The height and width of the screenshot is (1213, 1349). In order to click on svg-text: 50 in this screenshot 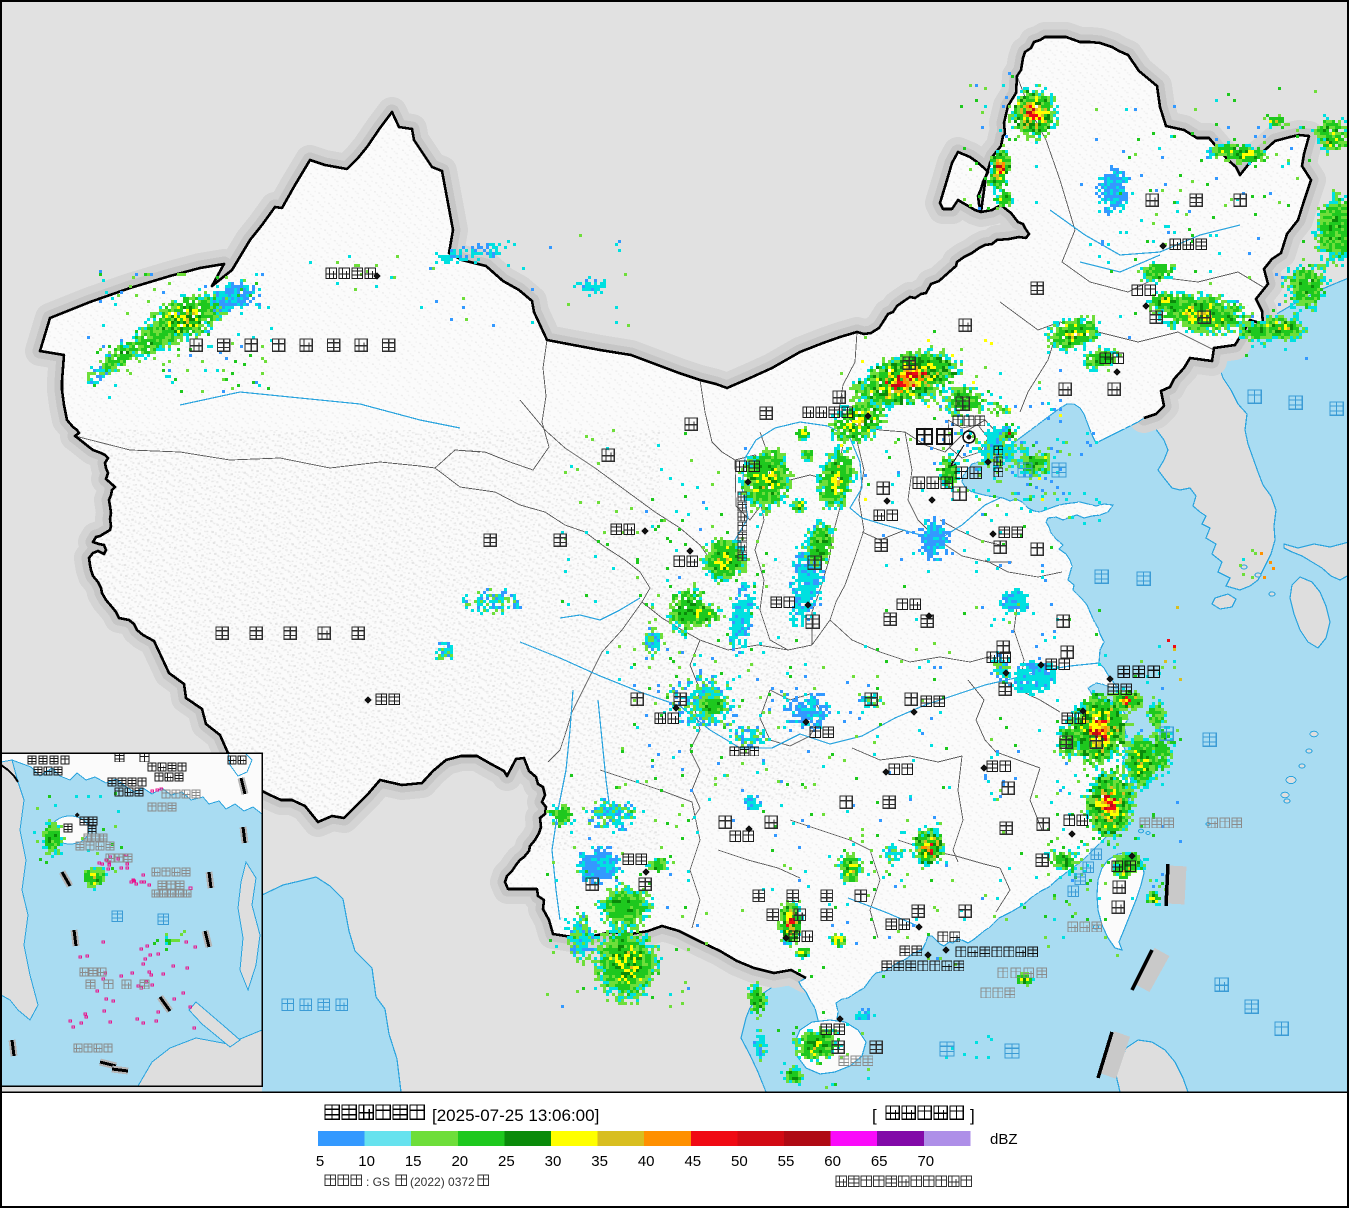, I will do `click(739, 1161)`.